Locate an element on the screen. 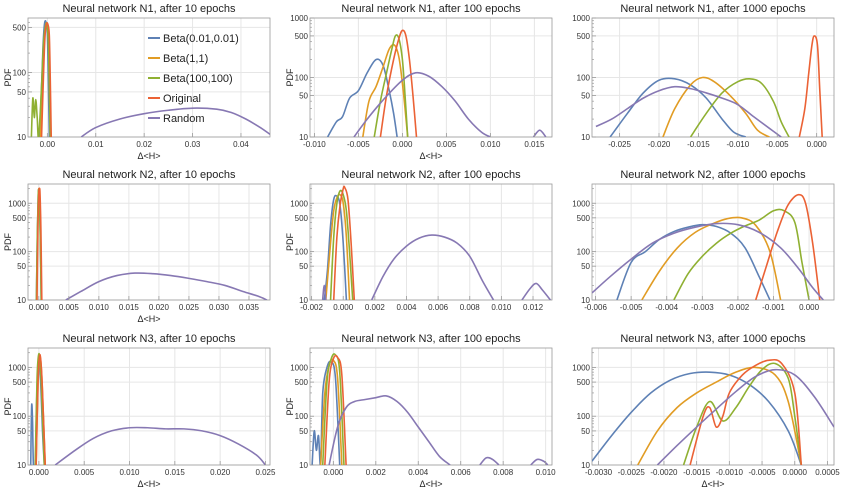 This screenshot has width=843, height=497. x-tick-label: 0.00 is located at coordinates (48, 144).